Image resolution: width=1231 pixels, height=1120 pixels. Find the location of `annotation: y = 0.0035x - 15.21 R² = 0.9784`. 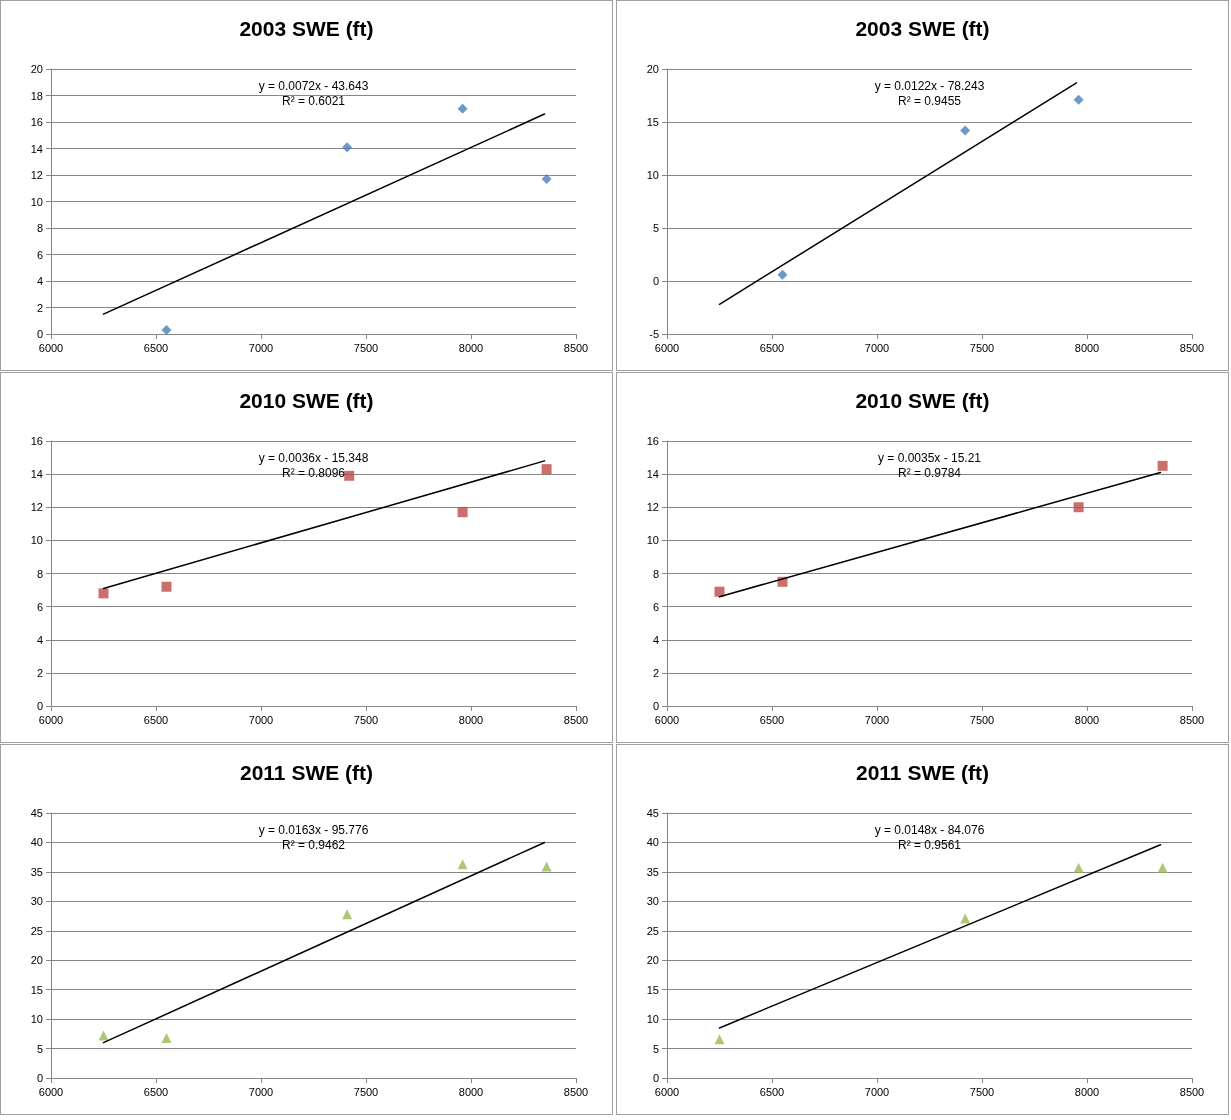

annotation: y = 0.0035x - 15.21 R² = 0.9784 is located at coordinates (929, 465).